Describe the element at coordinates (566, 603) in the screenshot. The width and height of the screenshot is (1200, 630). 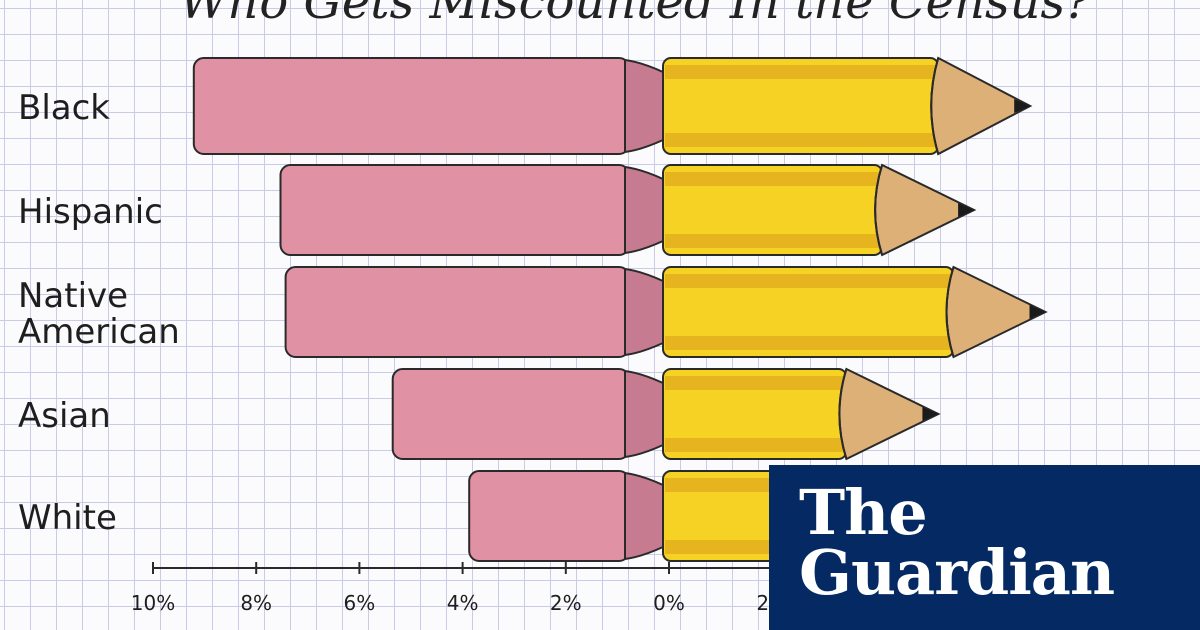
I see `x-tick-label: 2%` at that location.